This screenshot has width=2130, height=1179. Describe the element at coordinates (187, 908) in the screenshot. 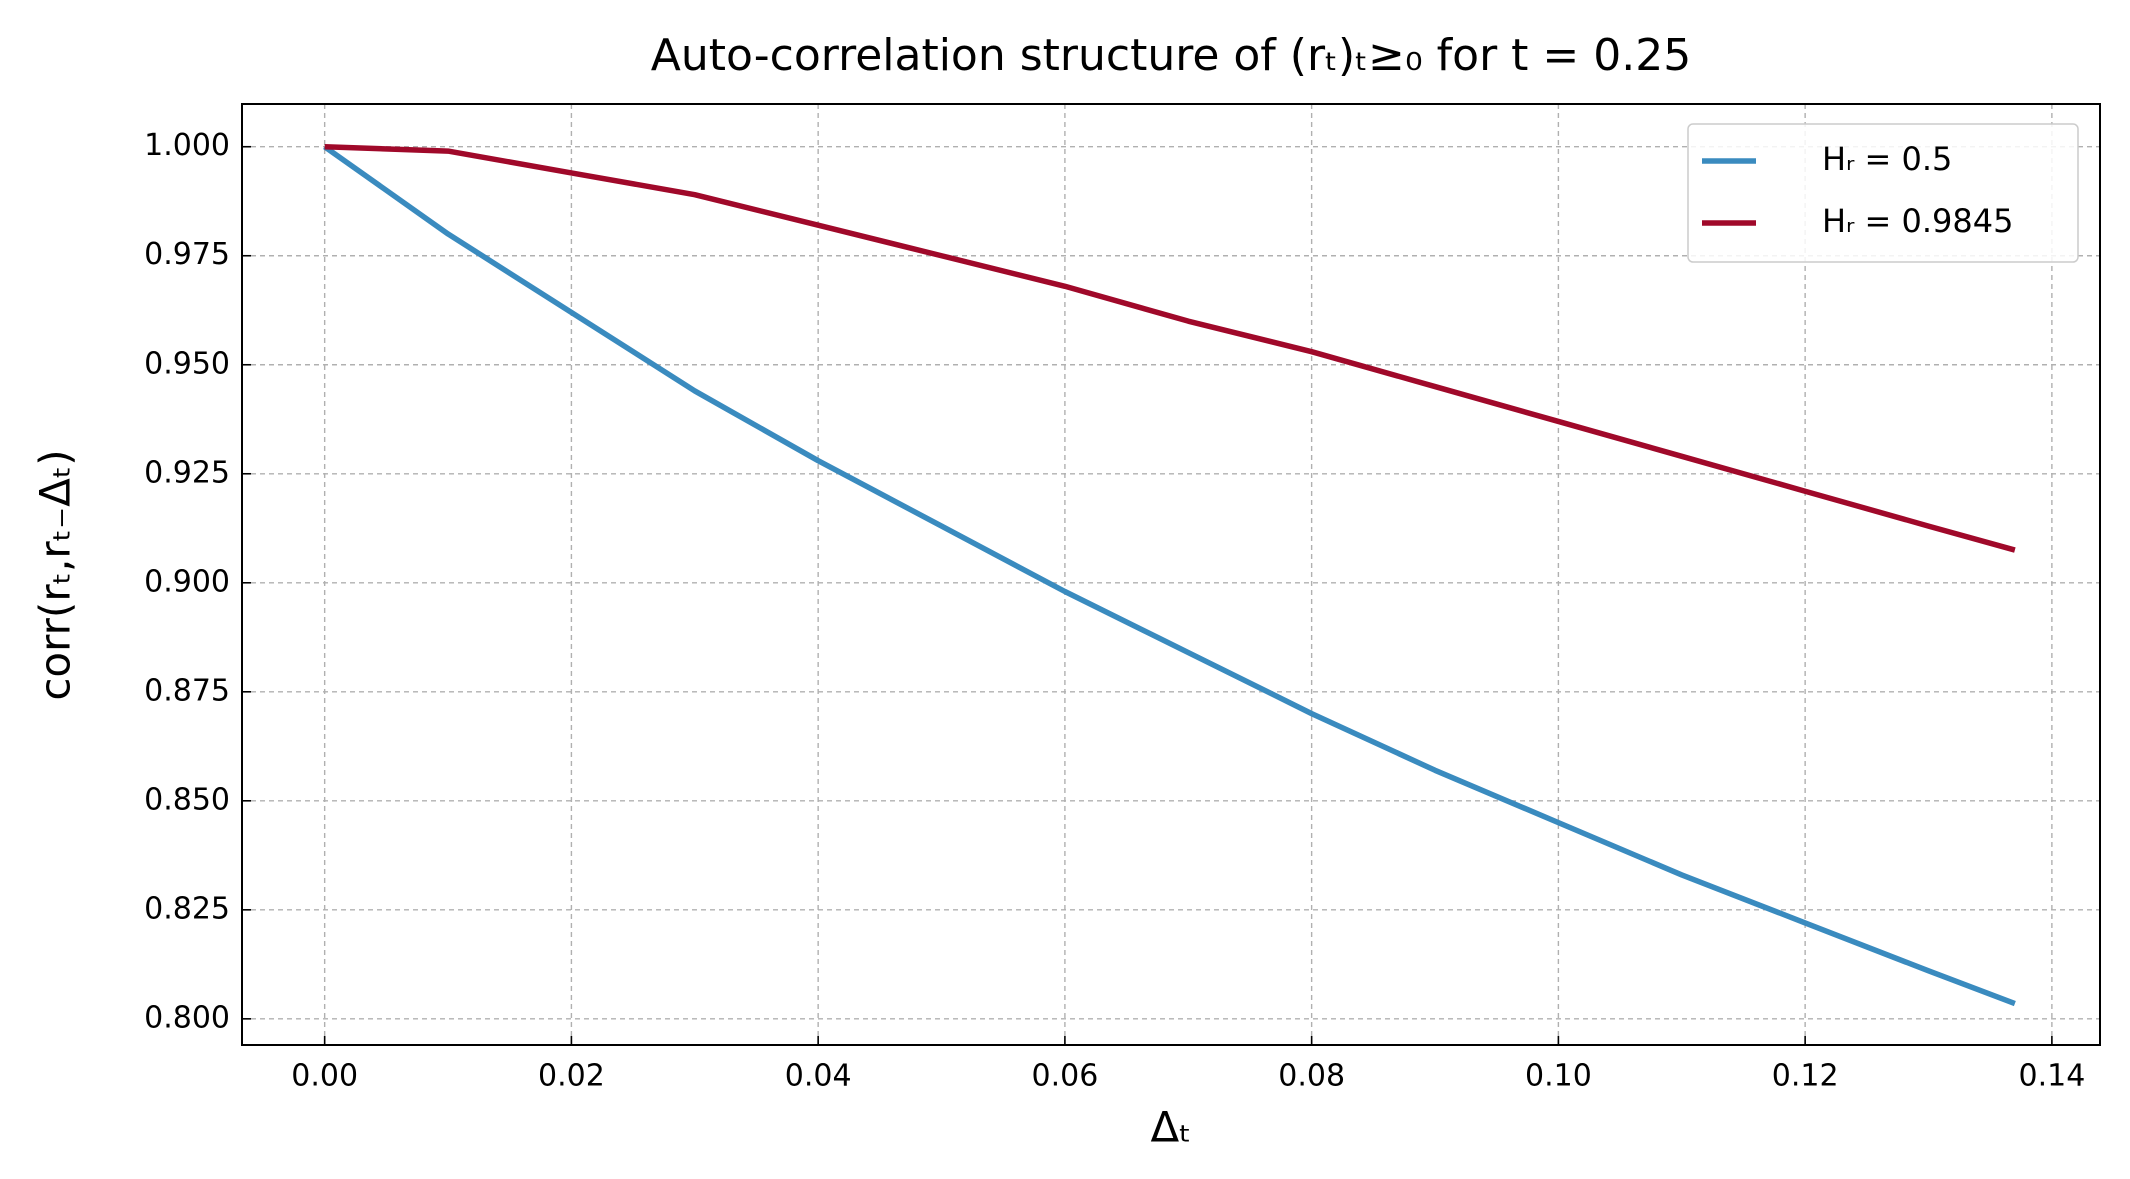

I see `y-tick-label: 0.825` at that location.